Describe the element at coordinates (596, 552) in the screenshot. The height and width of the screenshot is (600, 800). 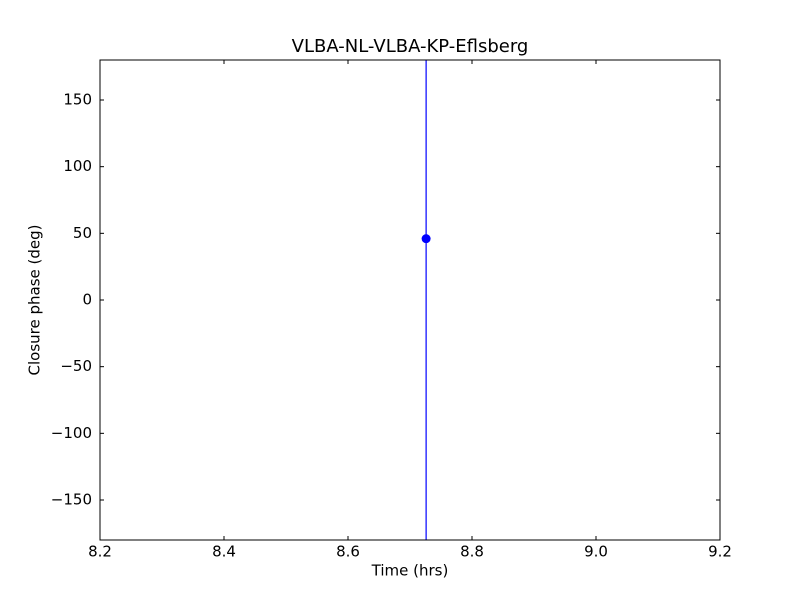
I see `x-tick-label: 9.0` at that location.